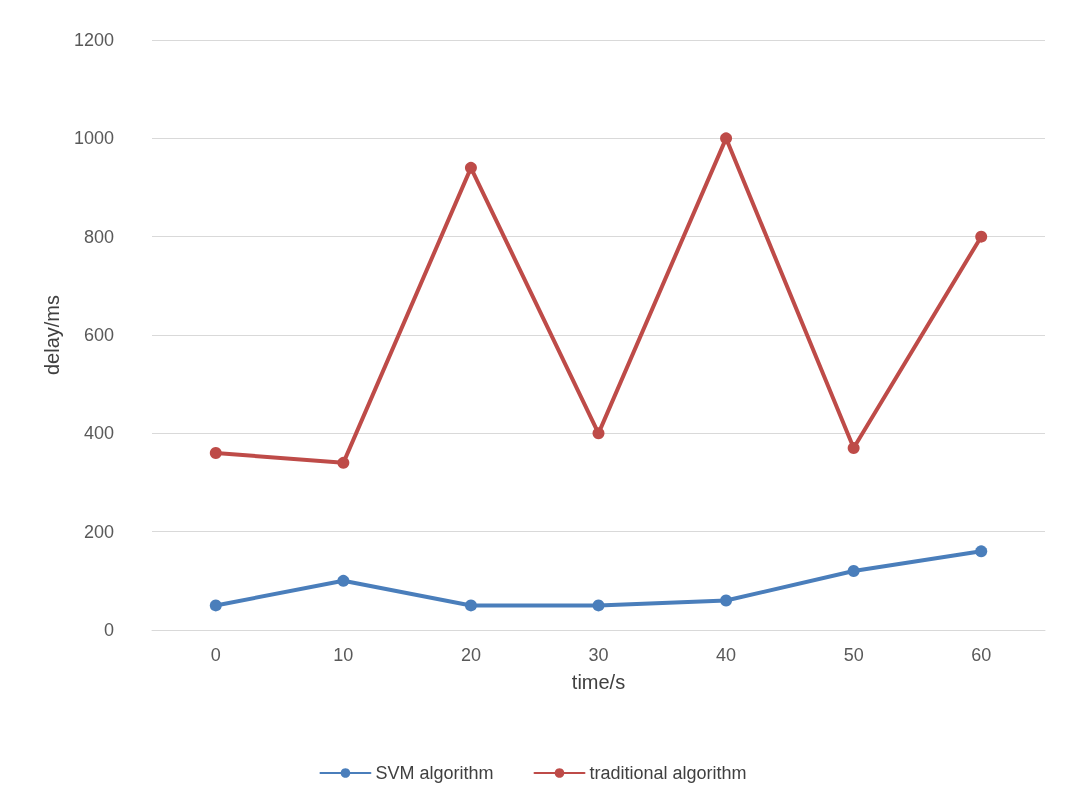 The height and width of the screenshot is (805, 1066). Describe the element at coordinates (98, 531) in the screenshot. I see `y-tick-label: 200` at that location.